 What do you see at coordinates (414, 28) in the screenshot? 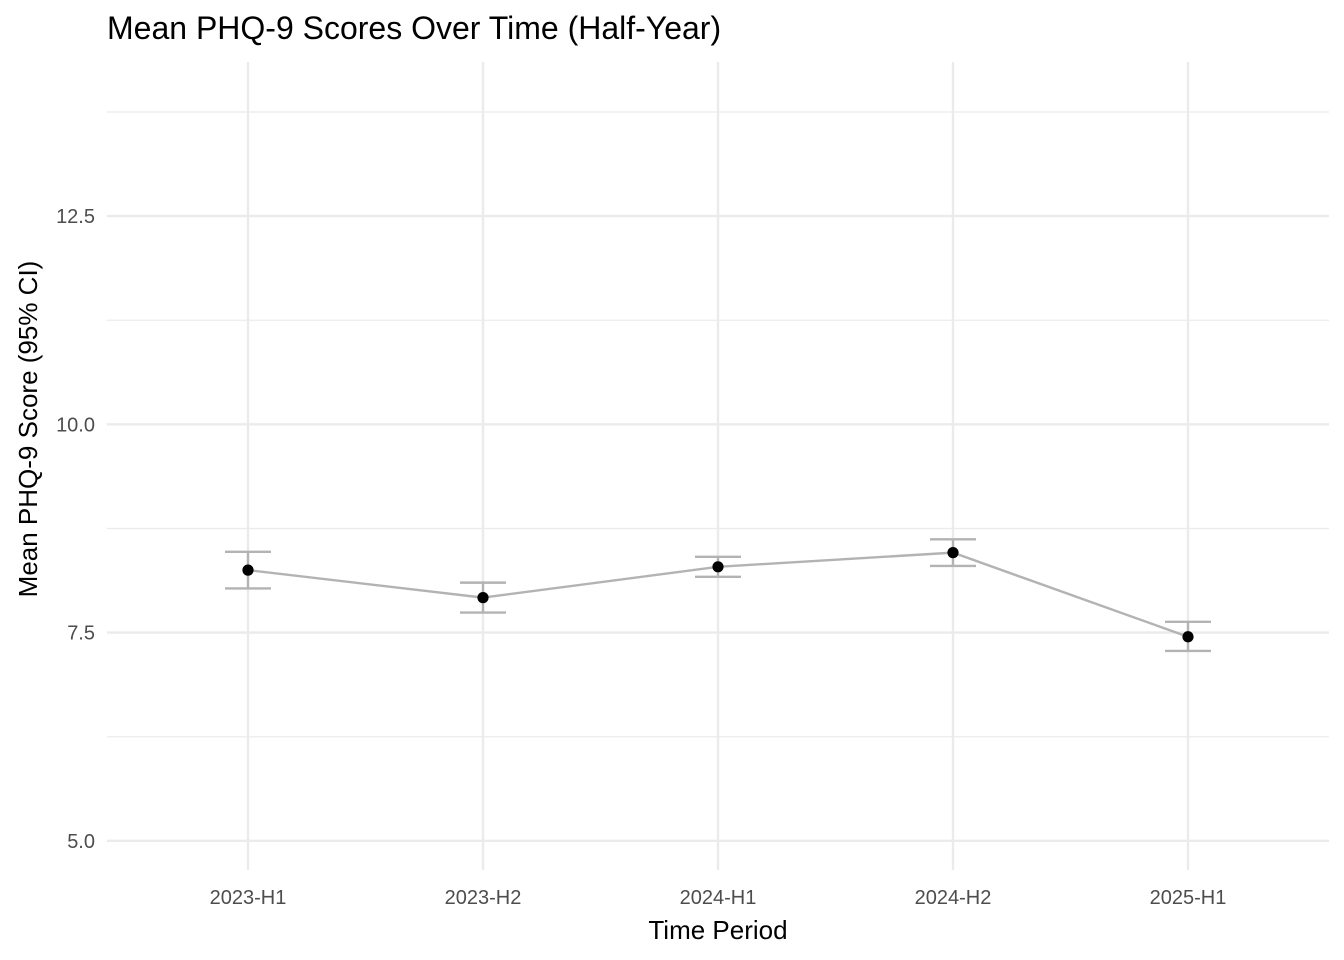
I see `chart-title: Mean PHQ-9 Scores Over Time (Half-Year)` at bounding box center [414, 28].